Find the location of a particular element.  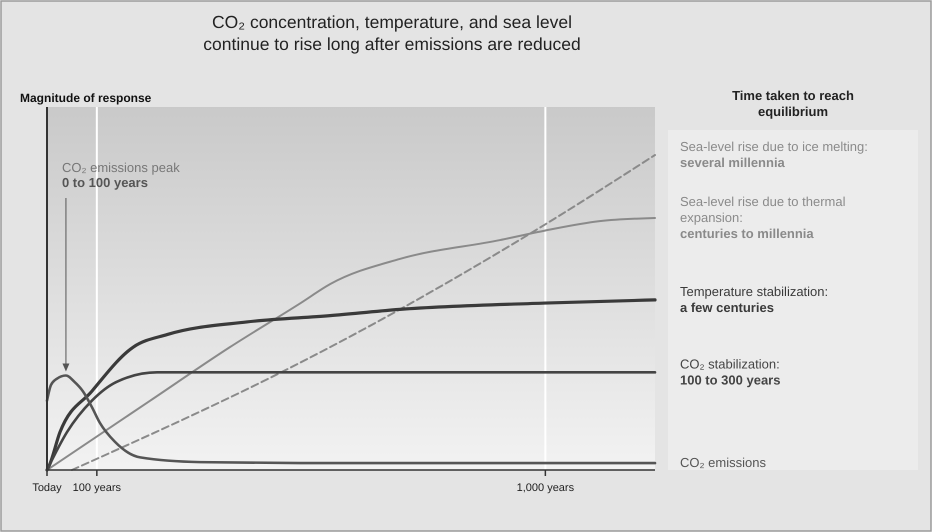

series-label: Sea-level rise due to ice melting: several millennia is located at coordinates (774, 154).